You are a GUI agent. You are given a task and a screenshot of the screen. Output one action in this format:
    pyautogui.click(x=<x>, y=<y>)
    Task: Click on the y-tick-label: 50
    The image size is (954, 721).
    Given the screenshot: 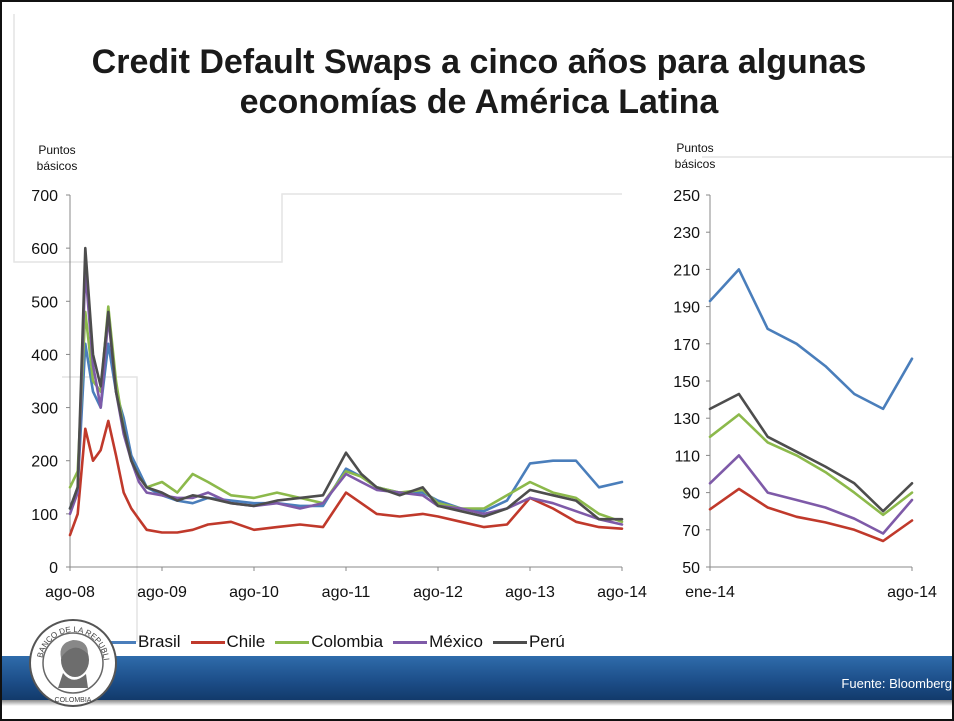 What is the action you would take?
    pyautogui.click(x=691, y=568)
    